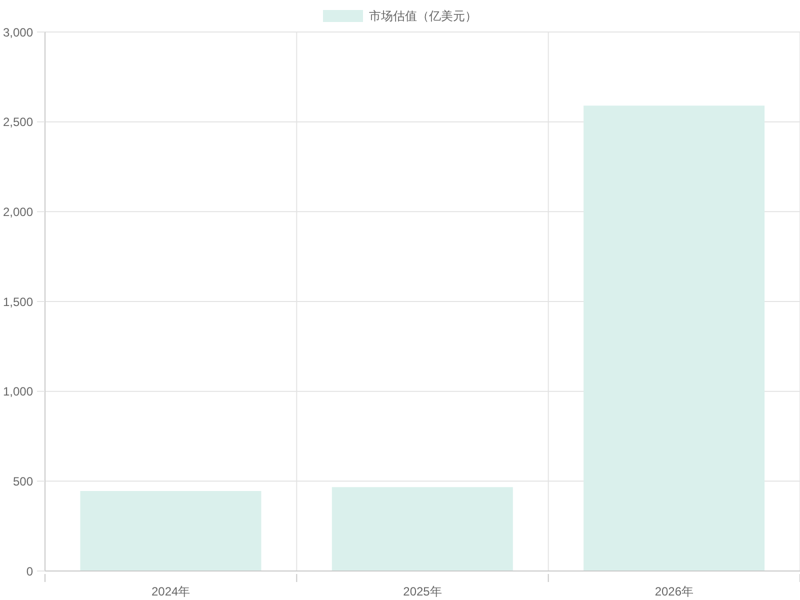 The height and width of the screenshot is (600, 800). I want to click on x-tick-label: 2024年, so click(170, 591).